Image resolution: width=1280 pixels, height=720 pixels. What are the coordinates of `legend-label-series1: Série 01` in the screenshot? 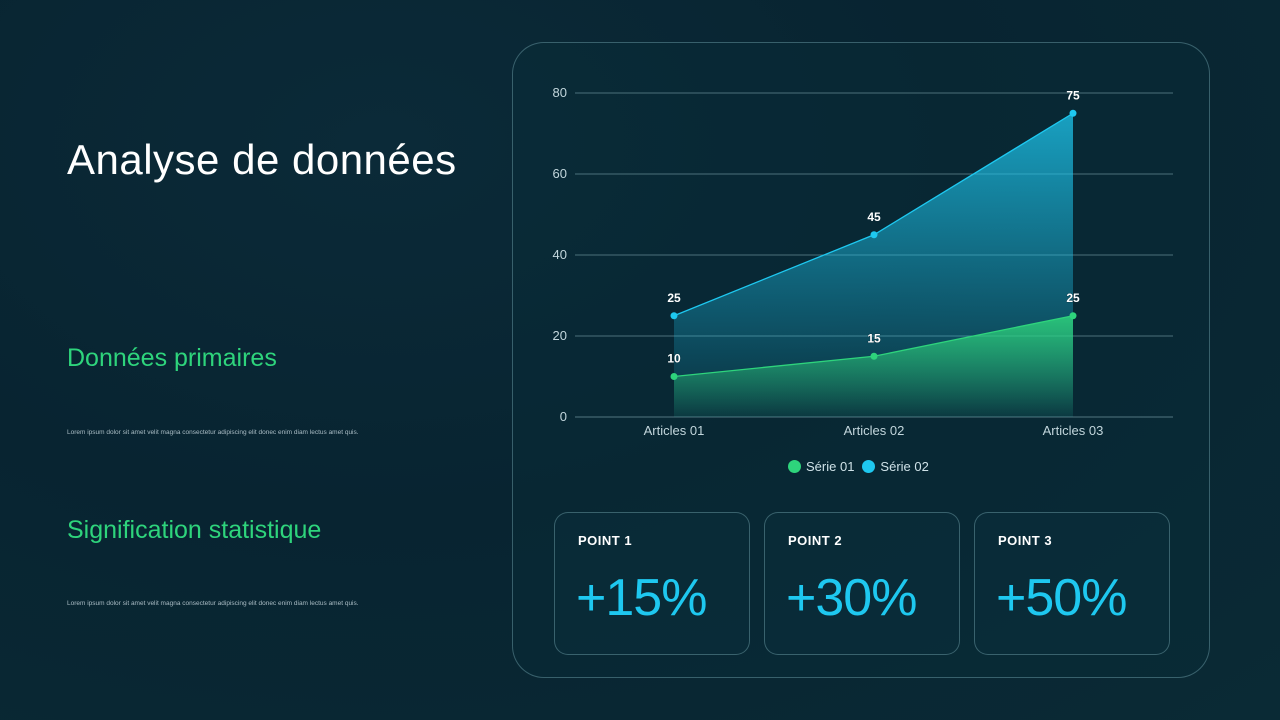 It's located at (830, 466).